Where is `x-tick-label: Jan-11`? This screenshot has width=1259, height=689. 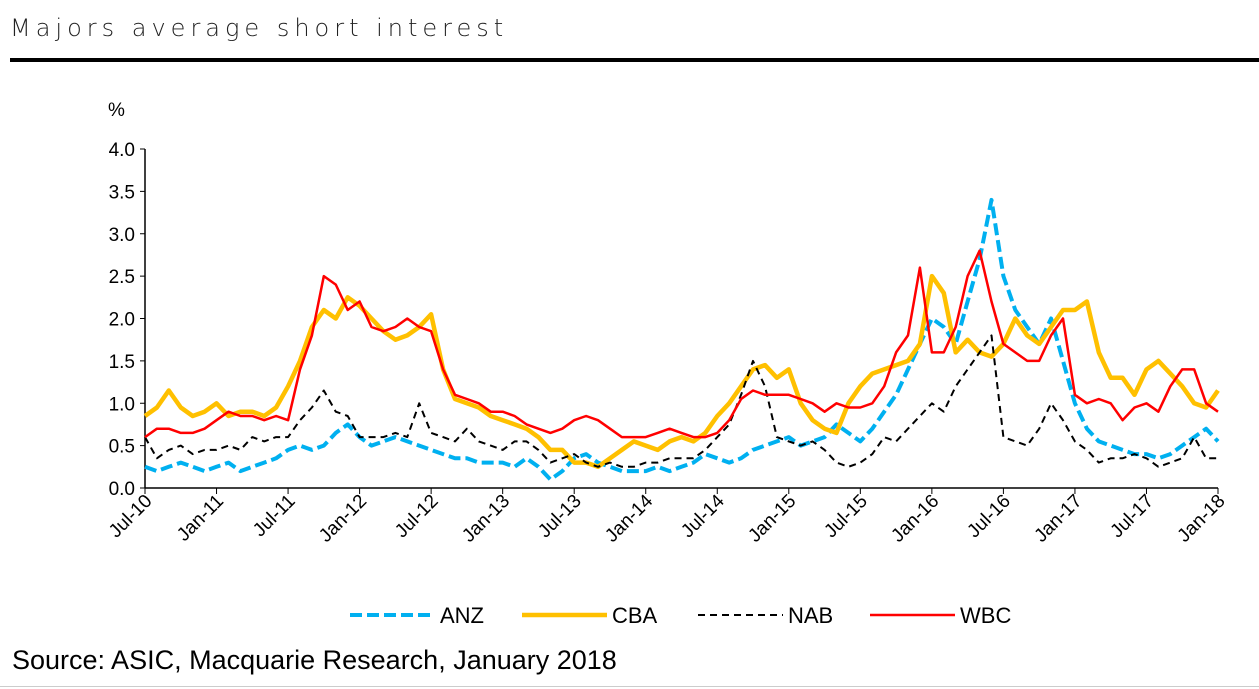
x-tick-label: Jan-11 is located at coordinates (200, 518).